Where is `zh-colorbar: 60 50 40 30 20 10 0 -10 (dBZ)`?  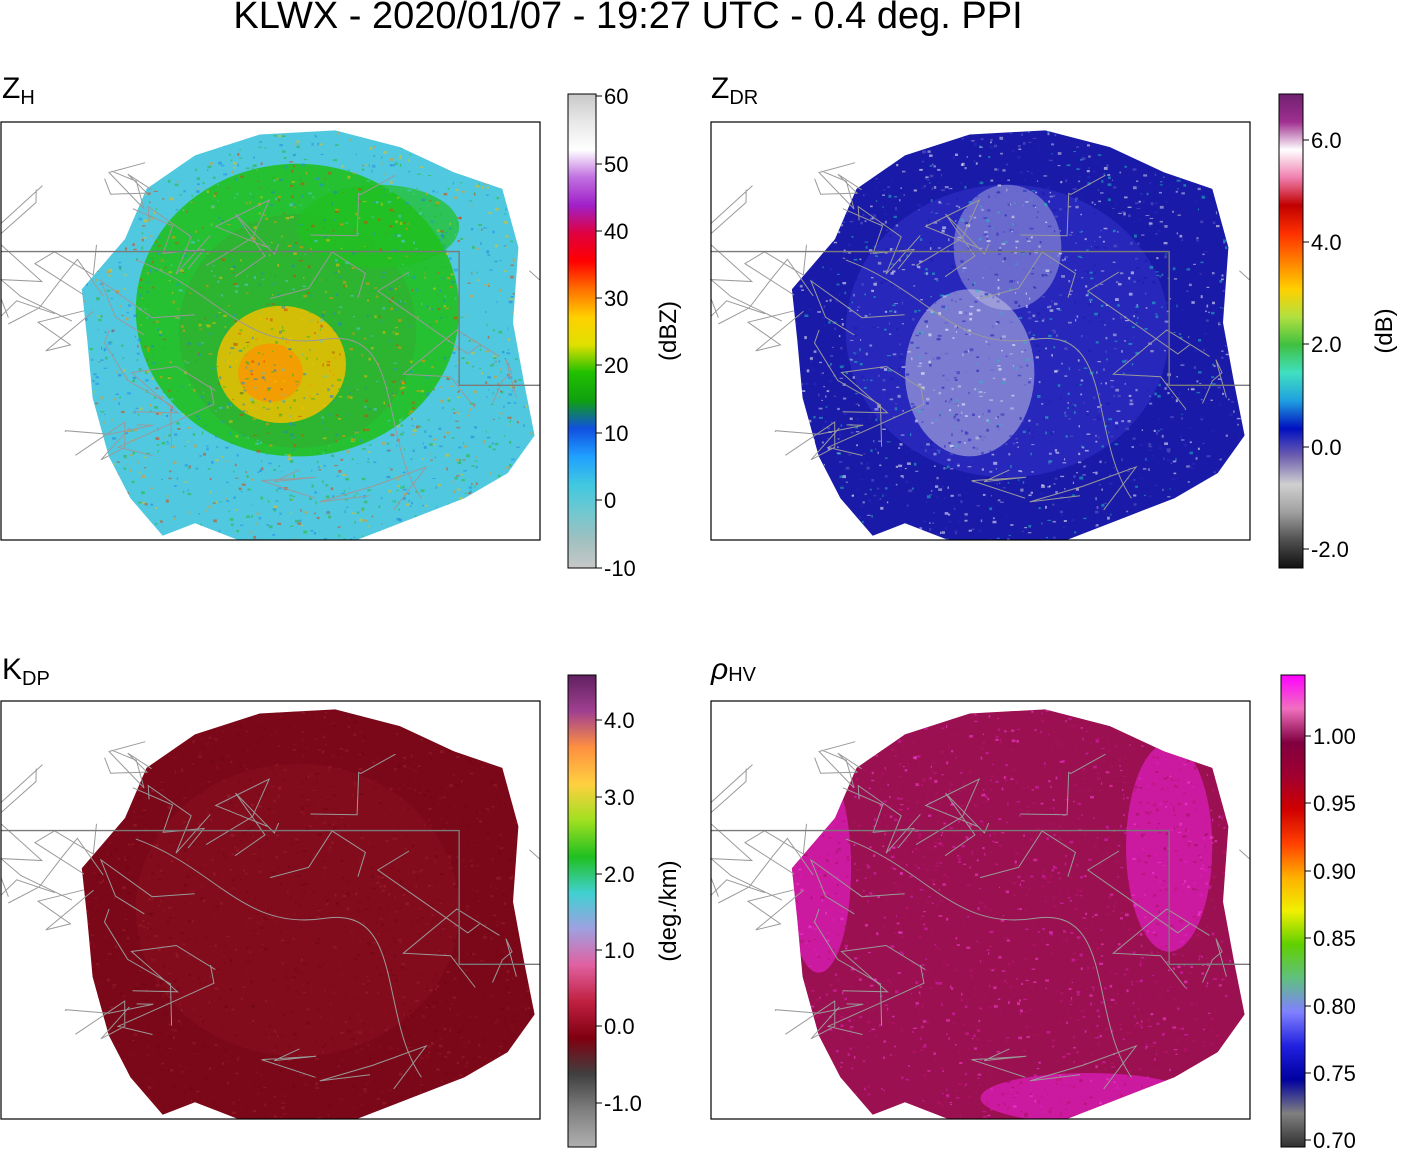
zh-colorbar: 60 50 40 30 20 10 0 -10 (dBZ) is located at coordinates (624, 332).